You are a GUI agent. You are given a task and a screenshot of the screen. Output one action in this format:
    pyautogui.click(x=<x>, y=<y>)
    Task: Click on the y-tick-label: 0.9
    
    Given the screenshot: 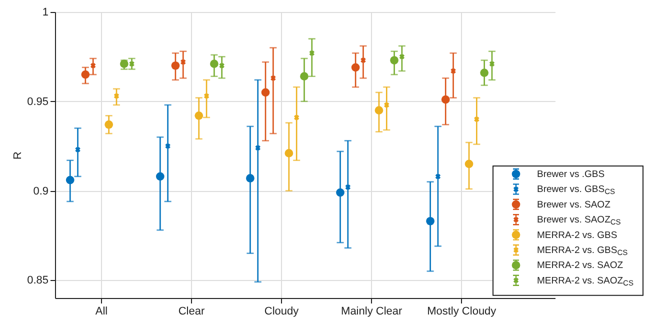 What is the action you would take?
    pyautogui.click(x=40, y=191)
    